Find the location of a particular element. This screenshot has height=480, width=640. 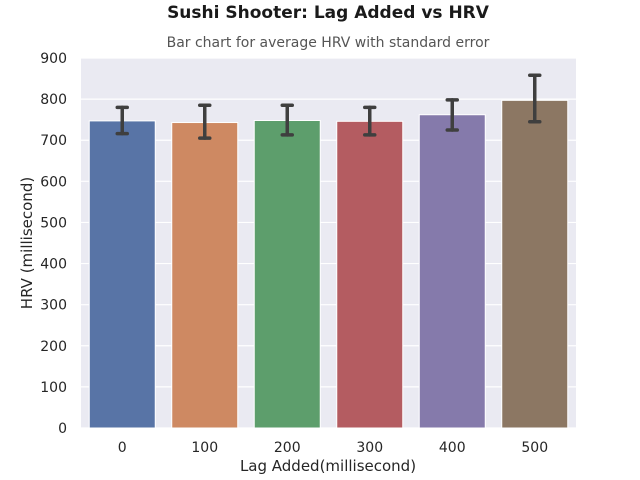

x-tick-label: 300 is located at coordinates (369, 448).